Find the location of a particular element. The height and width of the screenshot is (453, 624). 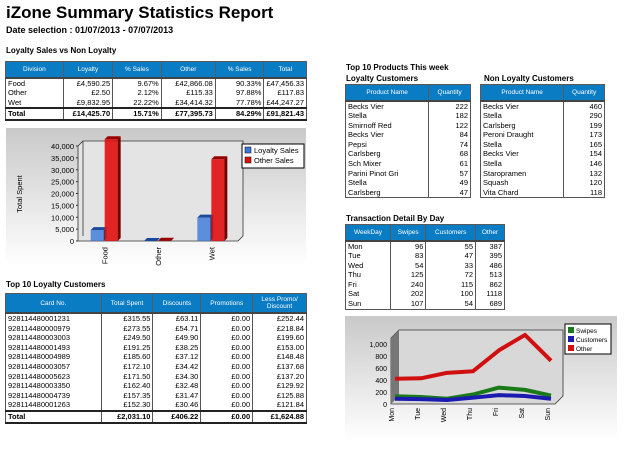

table-cell: Thu is located at coordinates (368, 275).